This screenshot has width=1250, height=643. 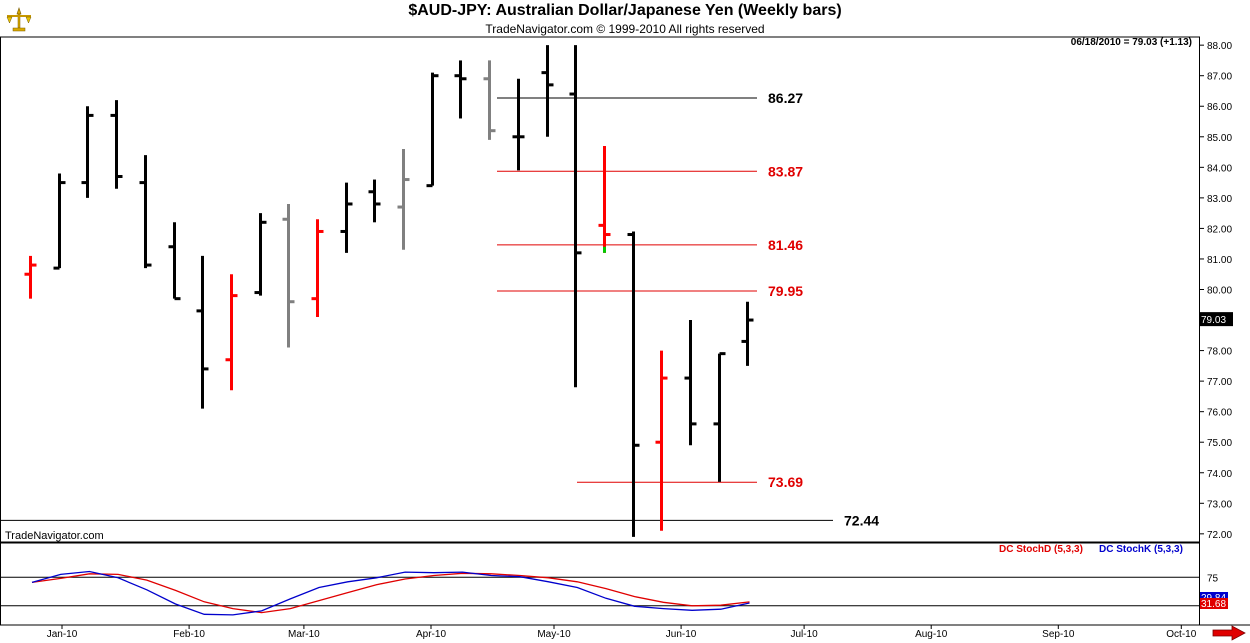 What do you see at coordinates (19, 19) in the screenshot?
I see `scale-icon` at bounding box center [19, 19].